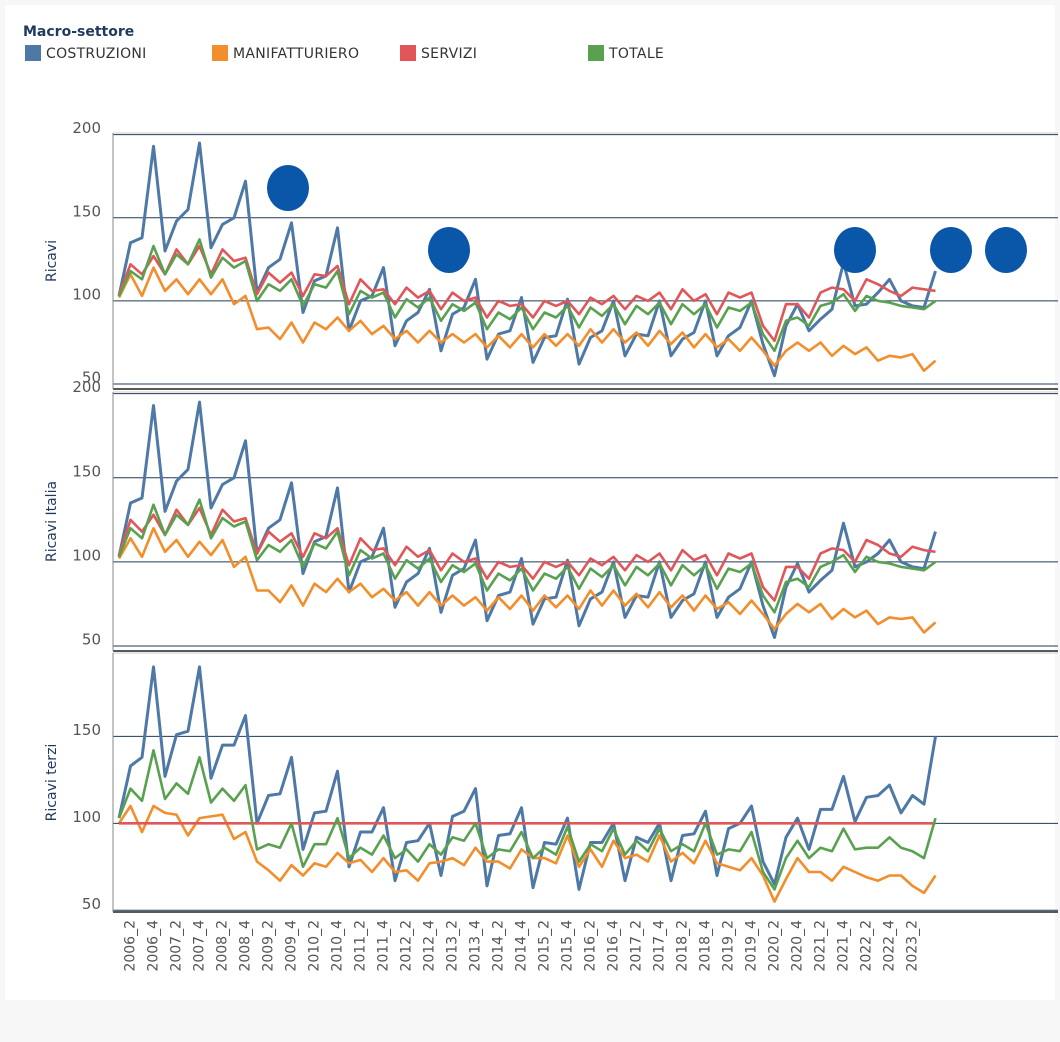  Describe the element at coordinates (476, 946) in the screenshot. I see `x-tick-label: 2013_4` at that location.